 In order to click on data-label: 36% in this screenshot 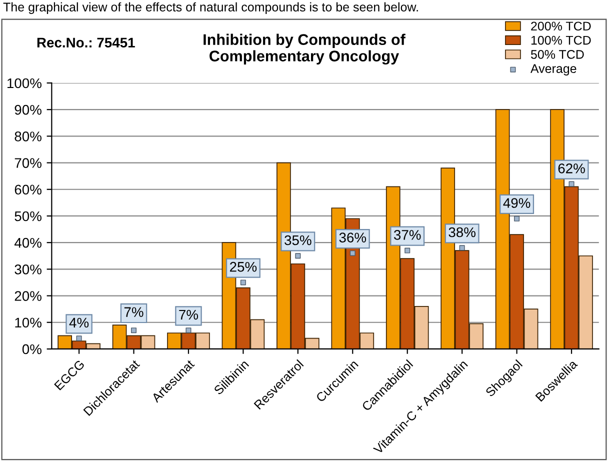, I will do `click(352, 237)`.